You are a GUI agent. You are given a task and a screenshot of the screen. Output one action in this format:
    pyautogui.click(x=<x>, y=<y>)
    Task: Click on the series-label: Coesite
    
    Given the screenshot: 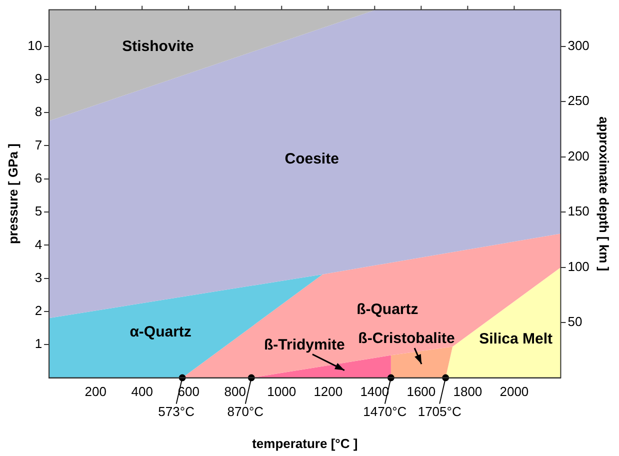 What is the action you would take?
    pyautogui.click(x=311, y=159)
    